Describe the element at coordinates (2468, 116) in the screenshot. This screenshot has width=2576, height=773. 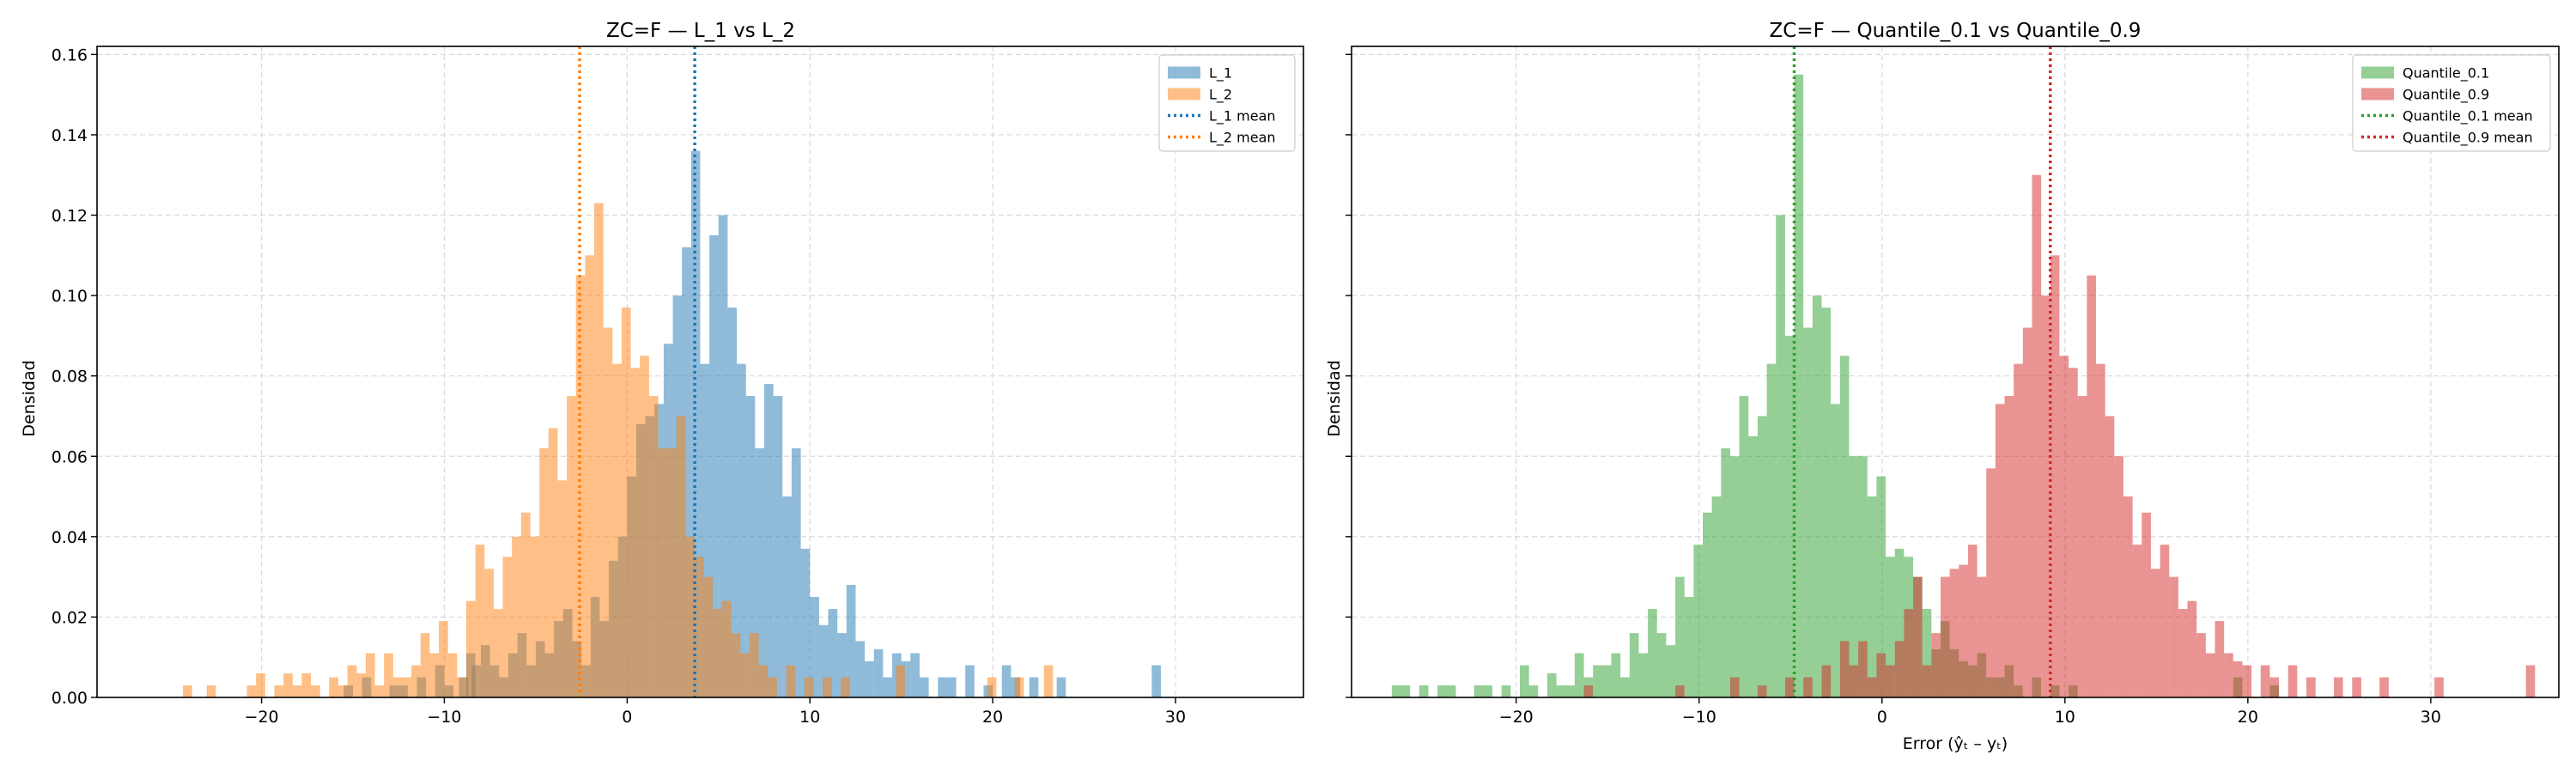
I see `right-legend-label-2: Quantile_0.1 mean` at that location.